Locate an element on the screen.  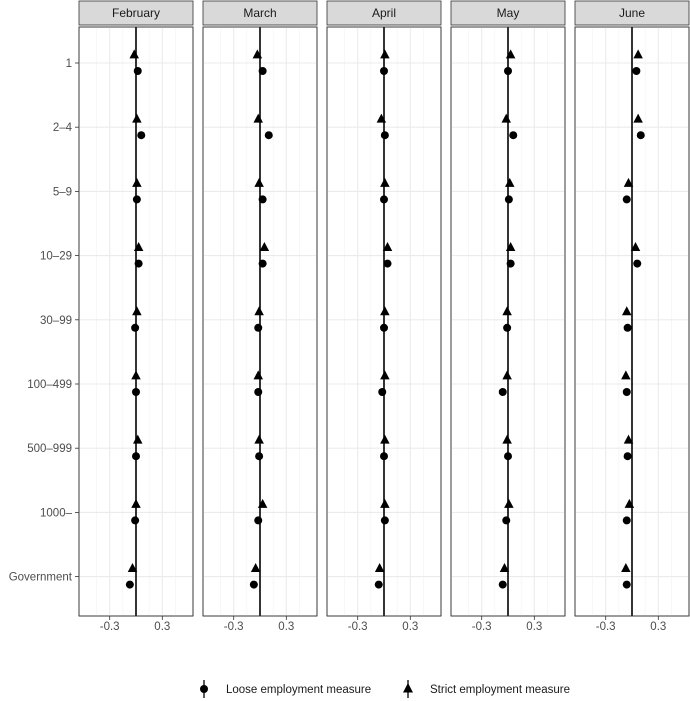
legend-label-loose-employment-measure: Loose employment measure is located at coordinates (298, 690).